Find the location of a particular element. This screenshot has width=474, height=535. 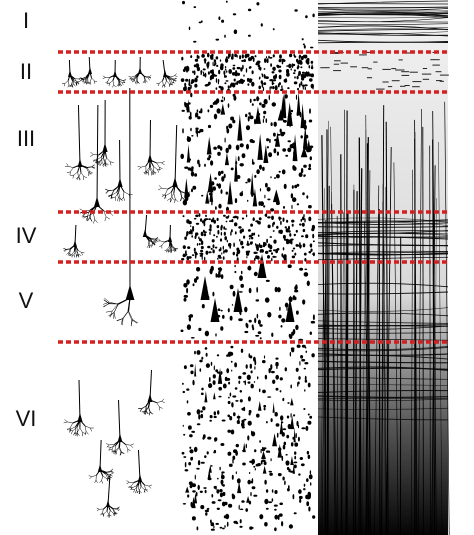

radial-fiber is located at coordinates (341, 344).